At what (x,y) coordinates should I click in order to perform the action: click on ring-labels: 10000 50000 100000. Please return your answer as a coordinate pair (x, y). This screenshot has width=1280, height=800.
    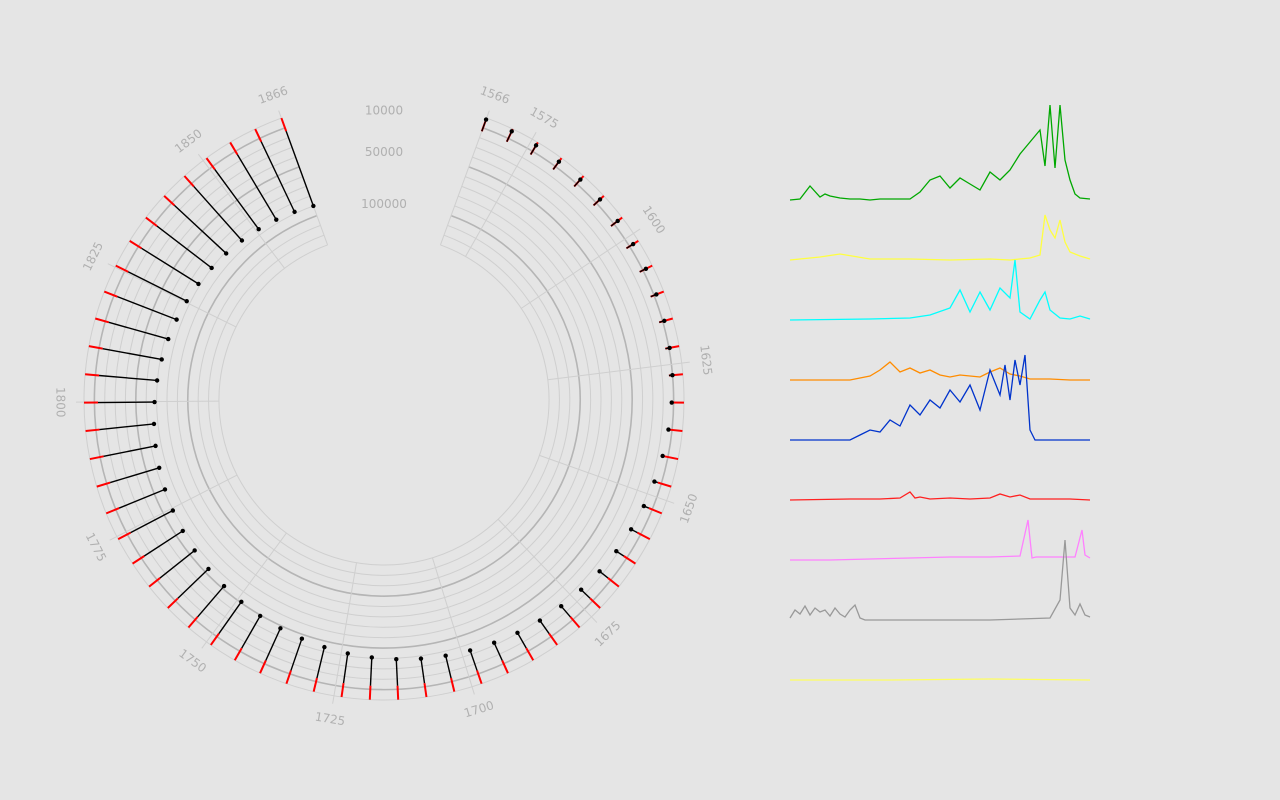
    Looking at the image, I should click on (384, 156).